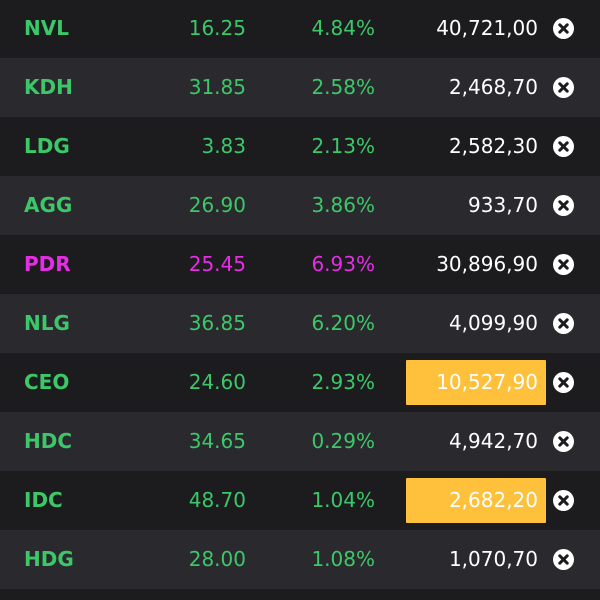 This screenshot has width=600, height=600. Describe the element at coordinates (47, 146) in the screenshot. I see `stock-symbol: LDG` at that location.